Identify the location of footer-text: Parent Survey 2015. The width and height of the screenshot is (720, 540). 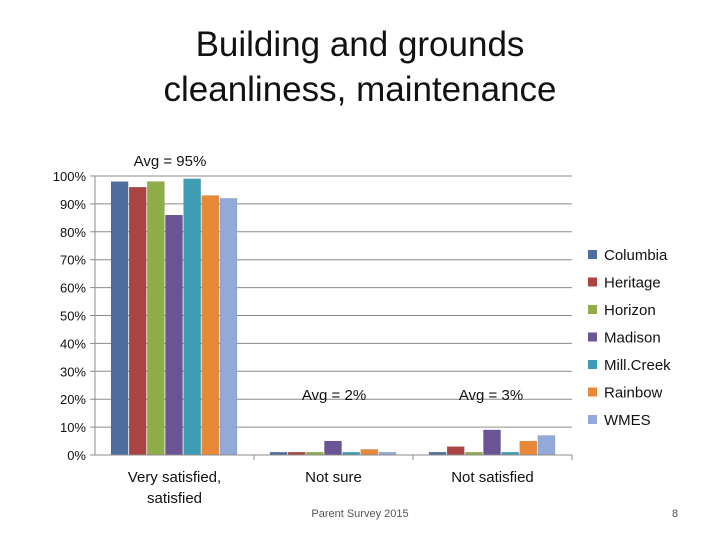
(360, 514).